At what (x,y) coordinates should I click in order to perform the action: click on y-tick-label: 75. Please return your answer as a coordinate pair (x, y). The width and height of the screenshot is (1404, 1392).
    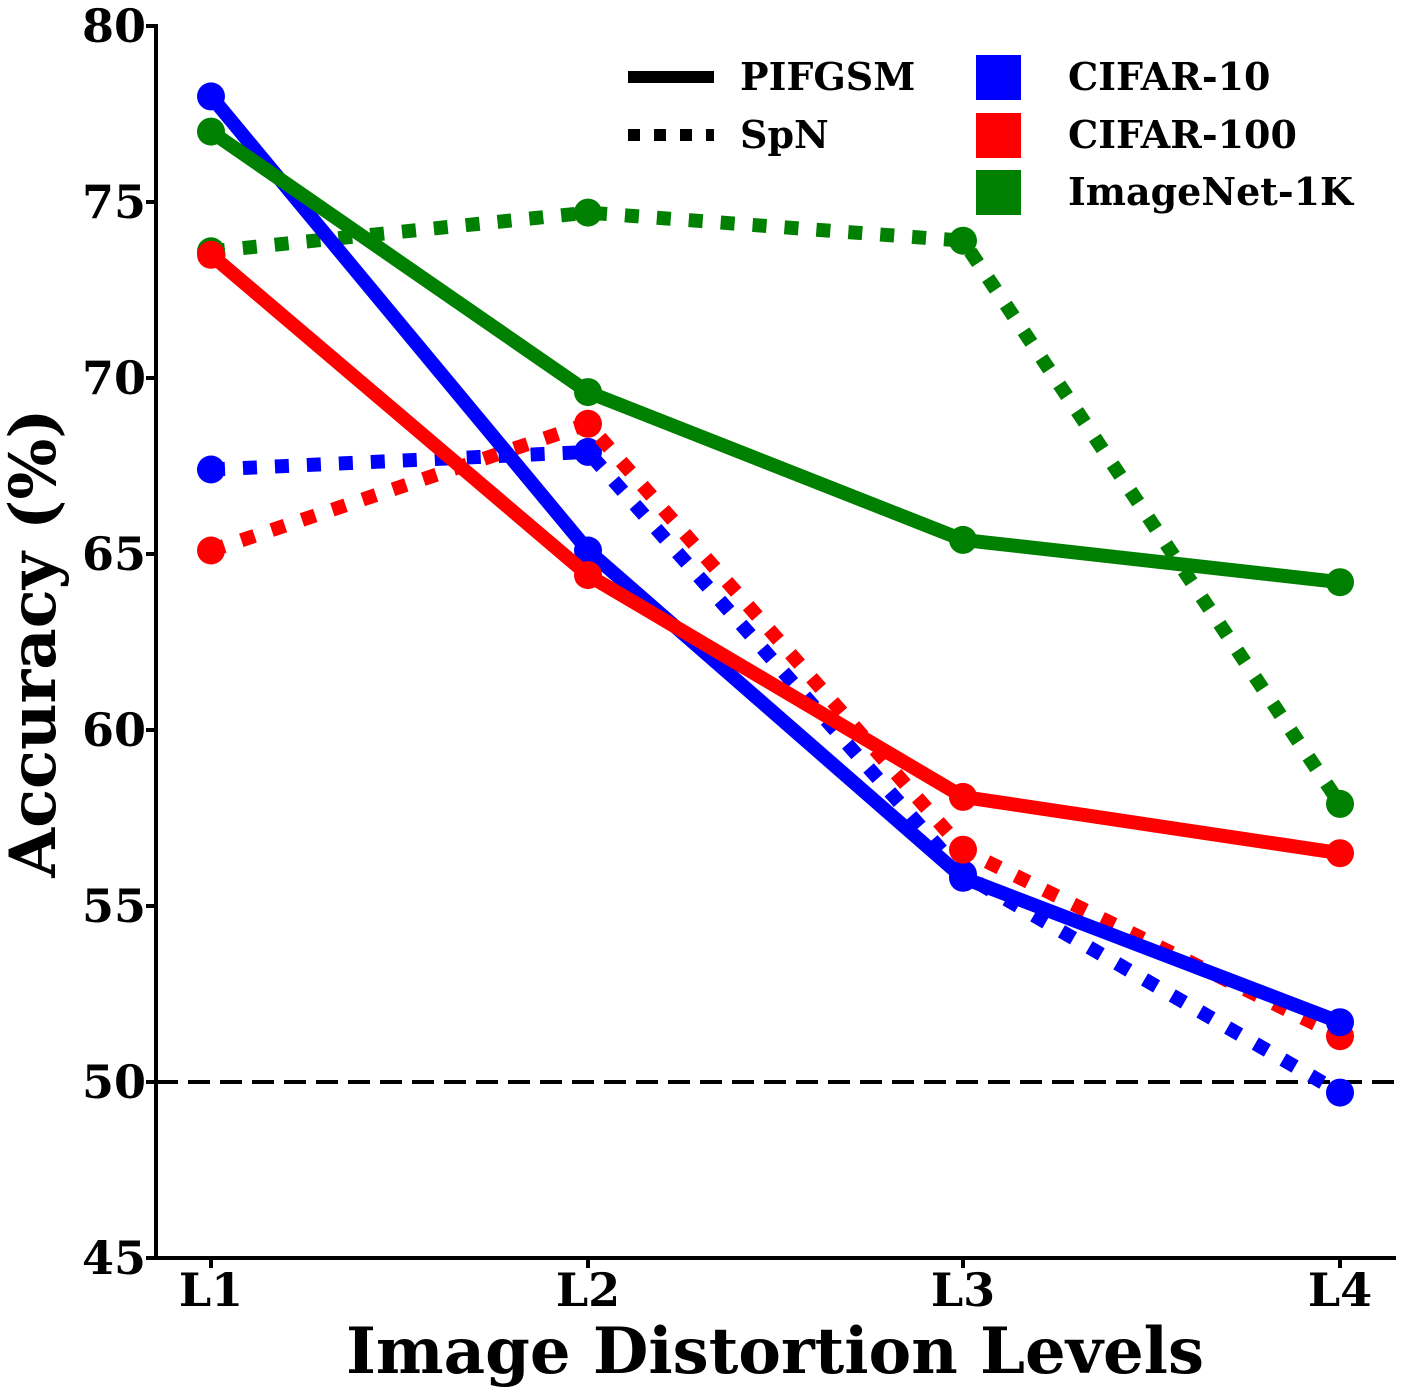
    Looking at the image, I should click on (114, 202).